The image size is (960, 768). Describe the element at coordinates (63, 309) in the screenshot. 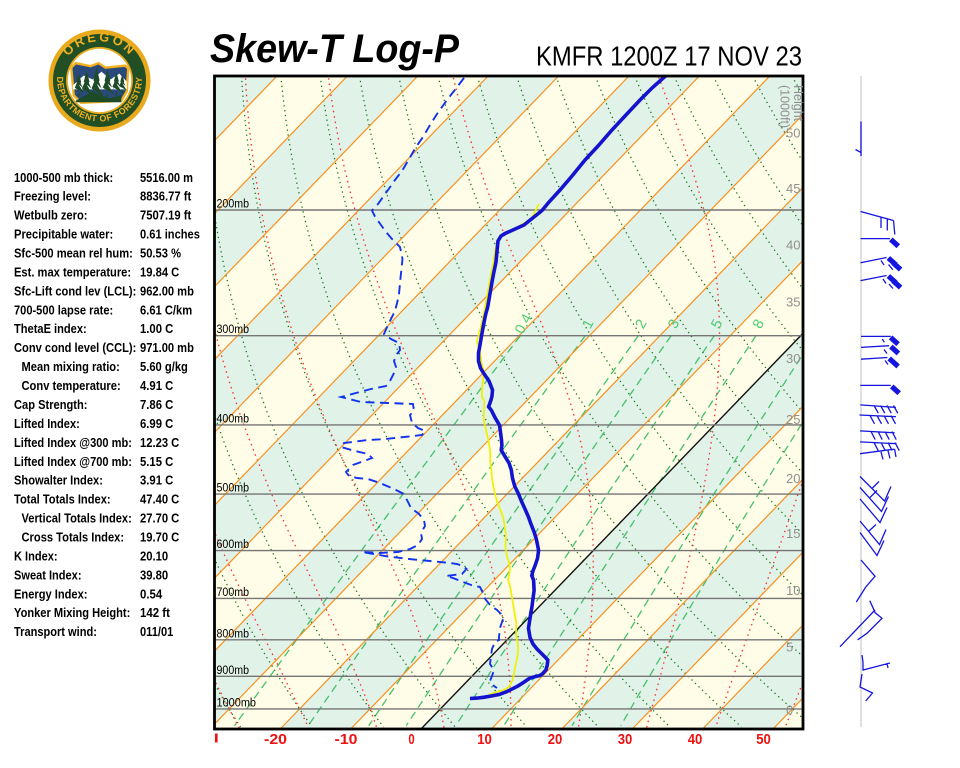

I see `svg-text: 700-500 lapse rate:` at that location.